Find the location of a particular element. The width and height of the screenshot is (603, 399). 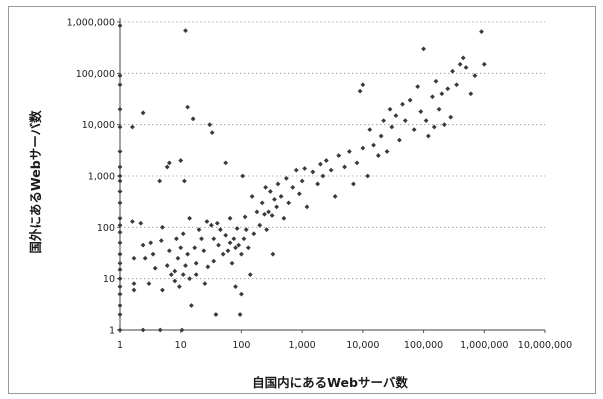

x-tick-label: 10,000,000 is located at coordinates (545, 345).